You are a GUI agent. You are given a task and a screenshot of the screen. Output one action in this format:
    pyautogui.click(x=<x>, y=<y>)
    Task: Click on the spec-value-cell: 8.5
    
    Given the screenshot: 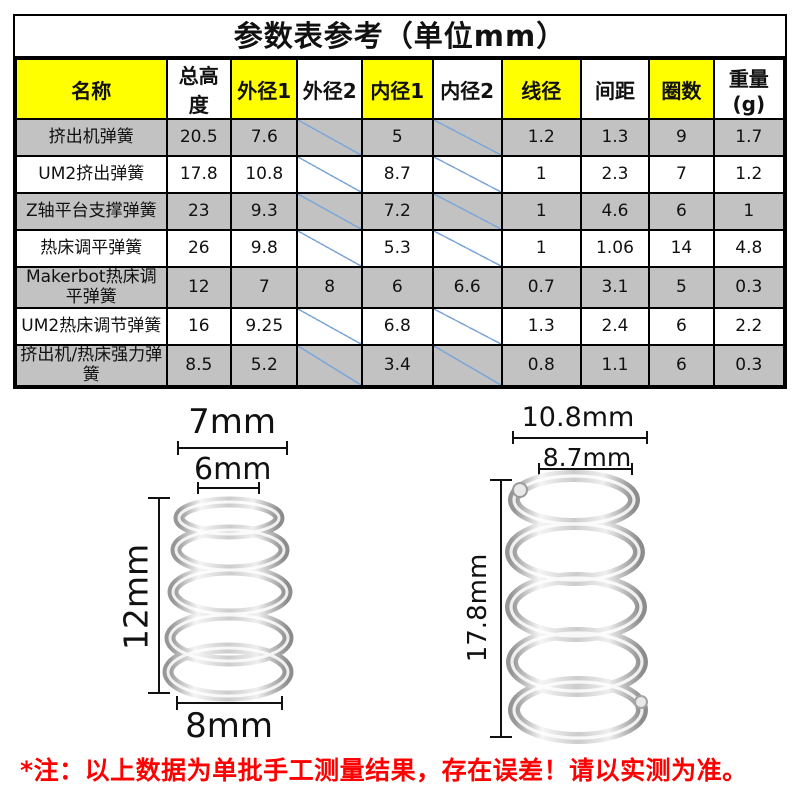 What is the action you would take?
    pyautogui.click(x=199, y=366)
    